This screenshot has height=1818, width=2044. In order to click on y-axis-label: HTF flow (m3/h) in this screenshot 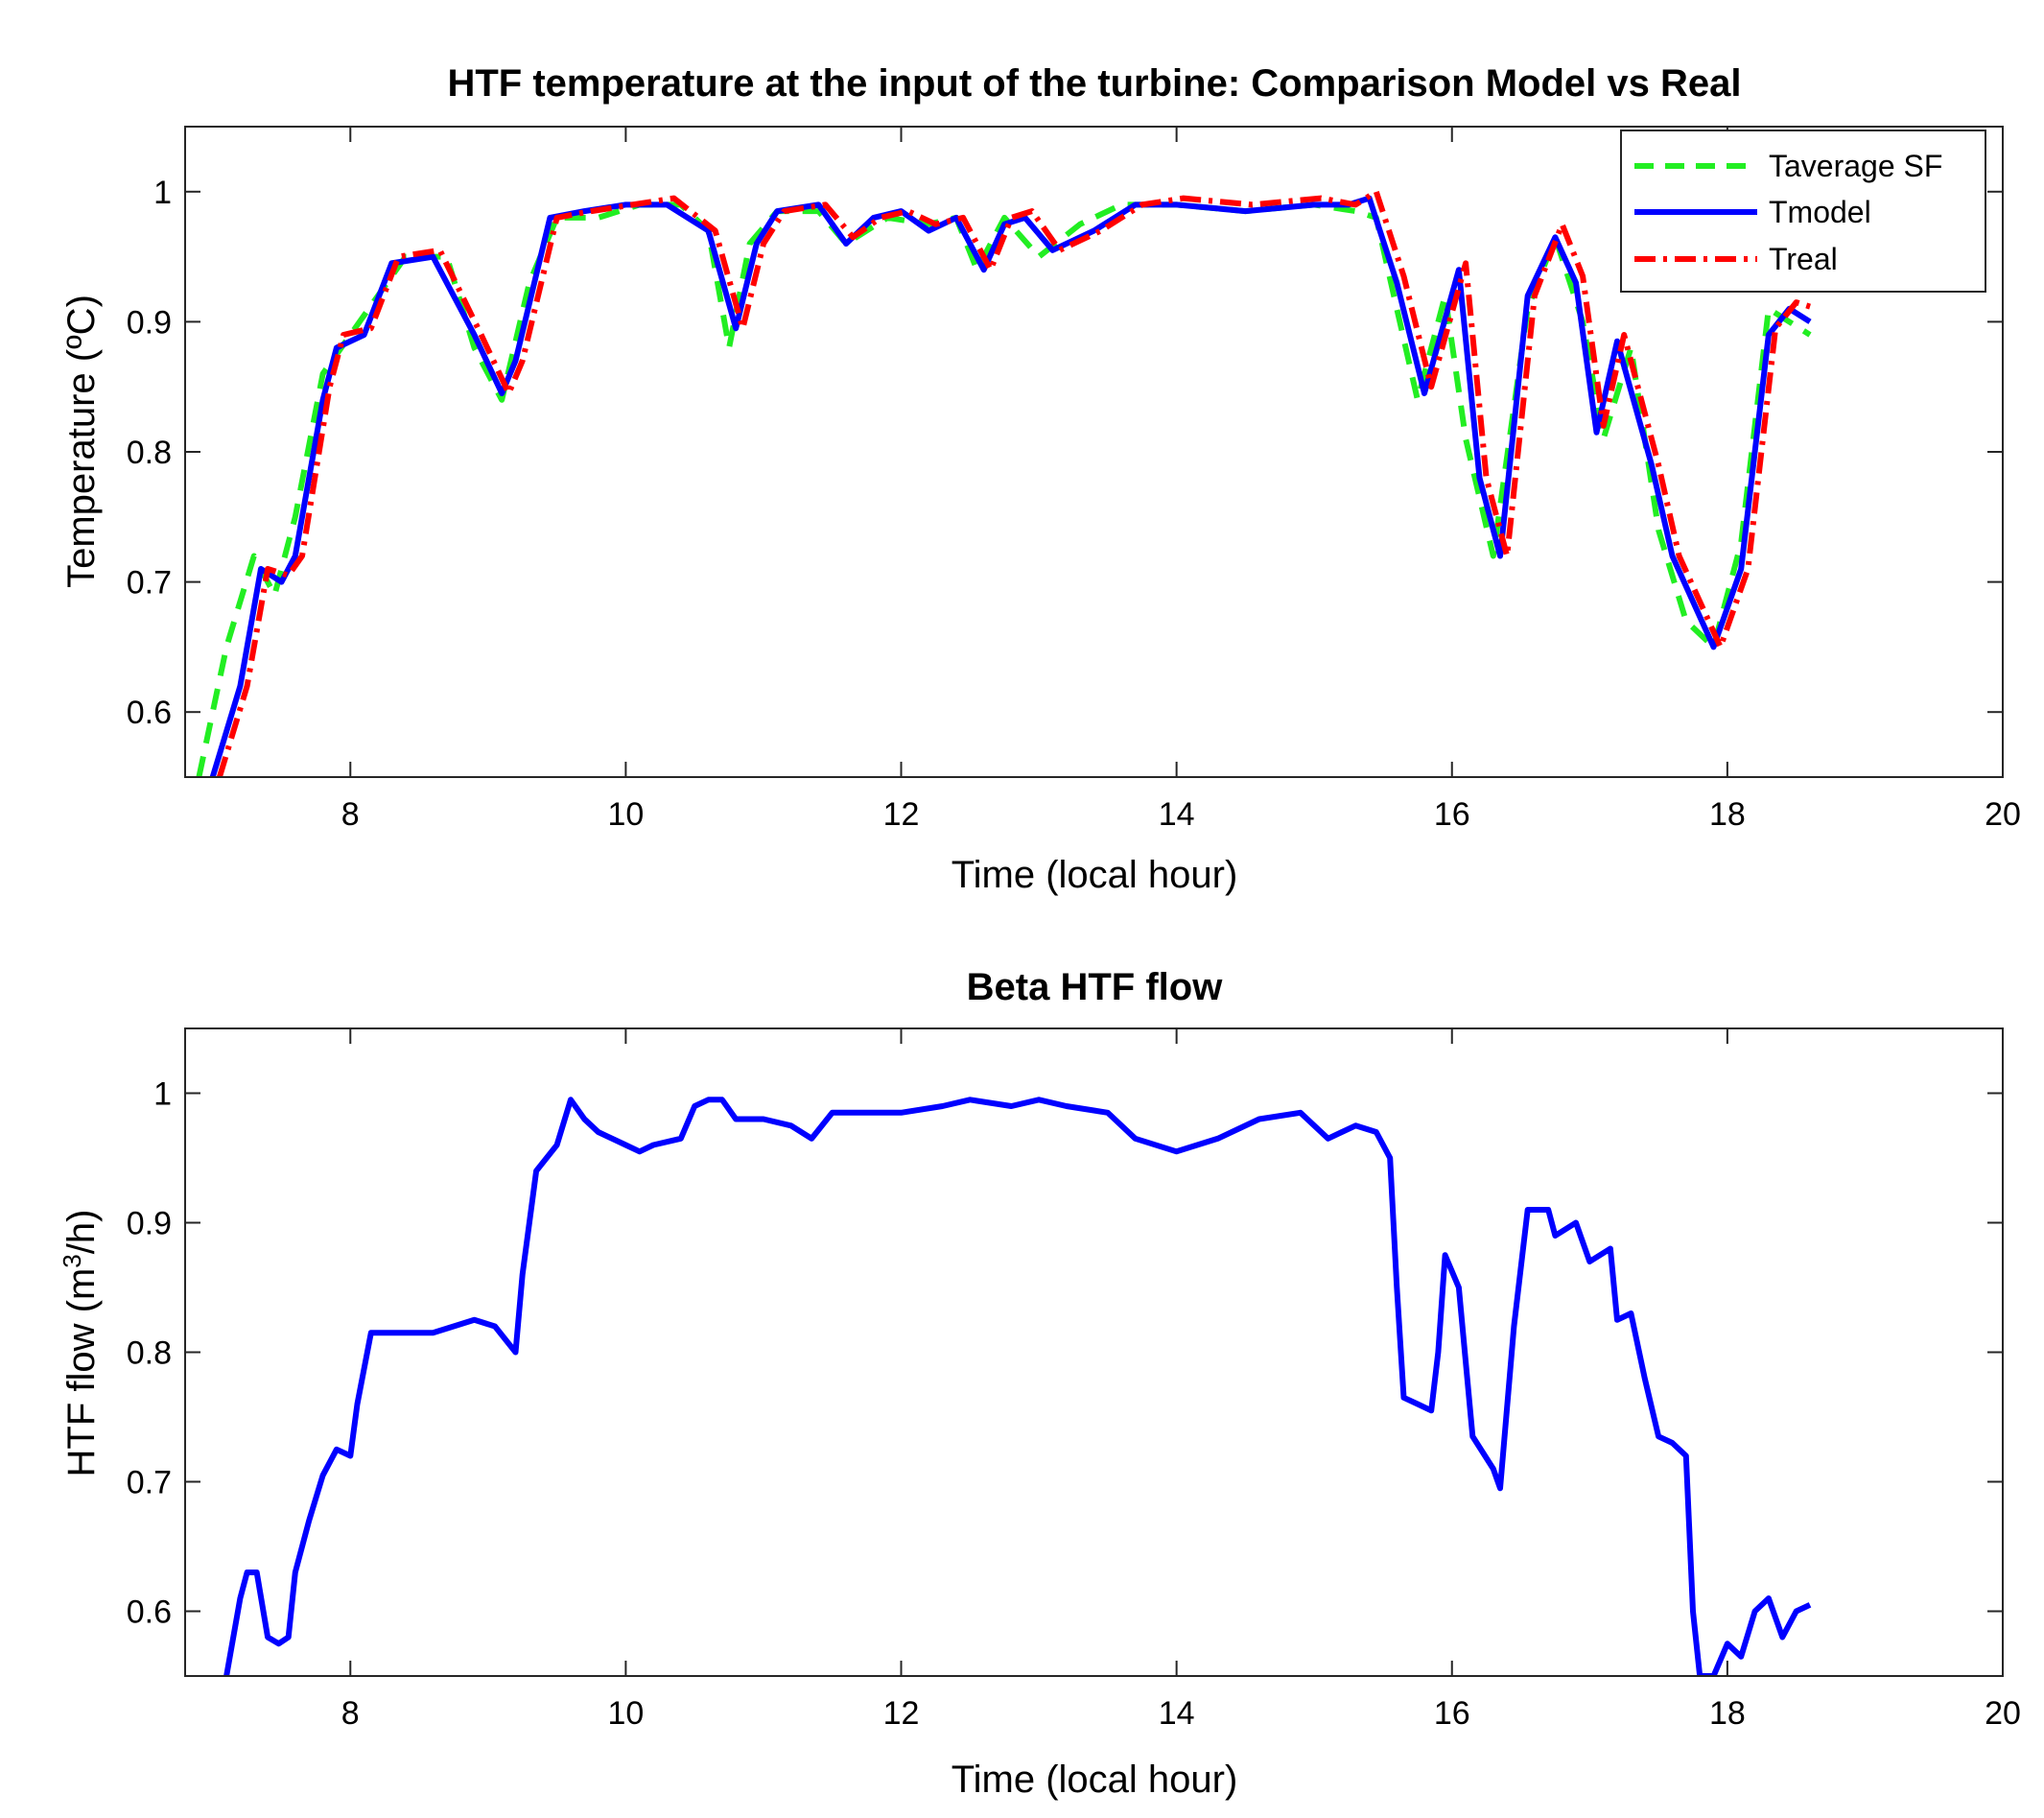, I will do `click(80, 1344)`.